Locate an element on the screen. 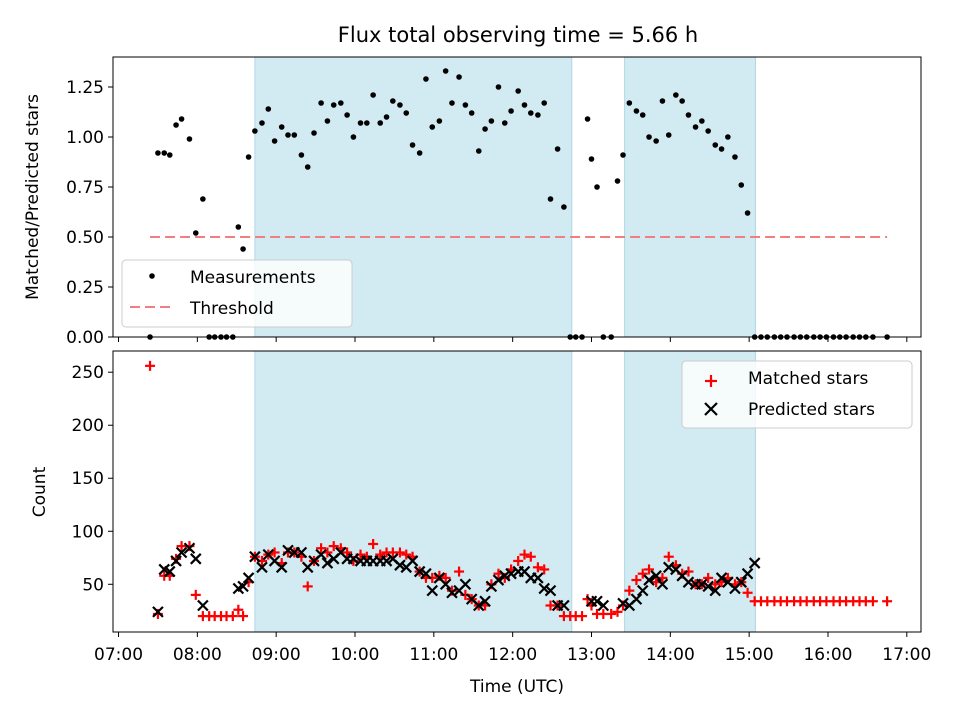 The image size is (960, 720). bottom-legend-box is located at coordinates (797, 394).